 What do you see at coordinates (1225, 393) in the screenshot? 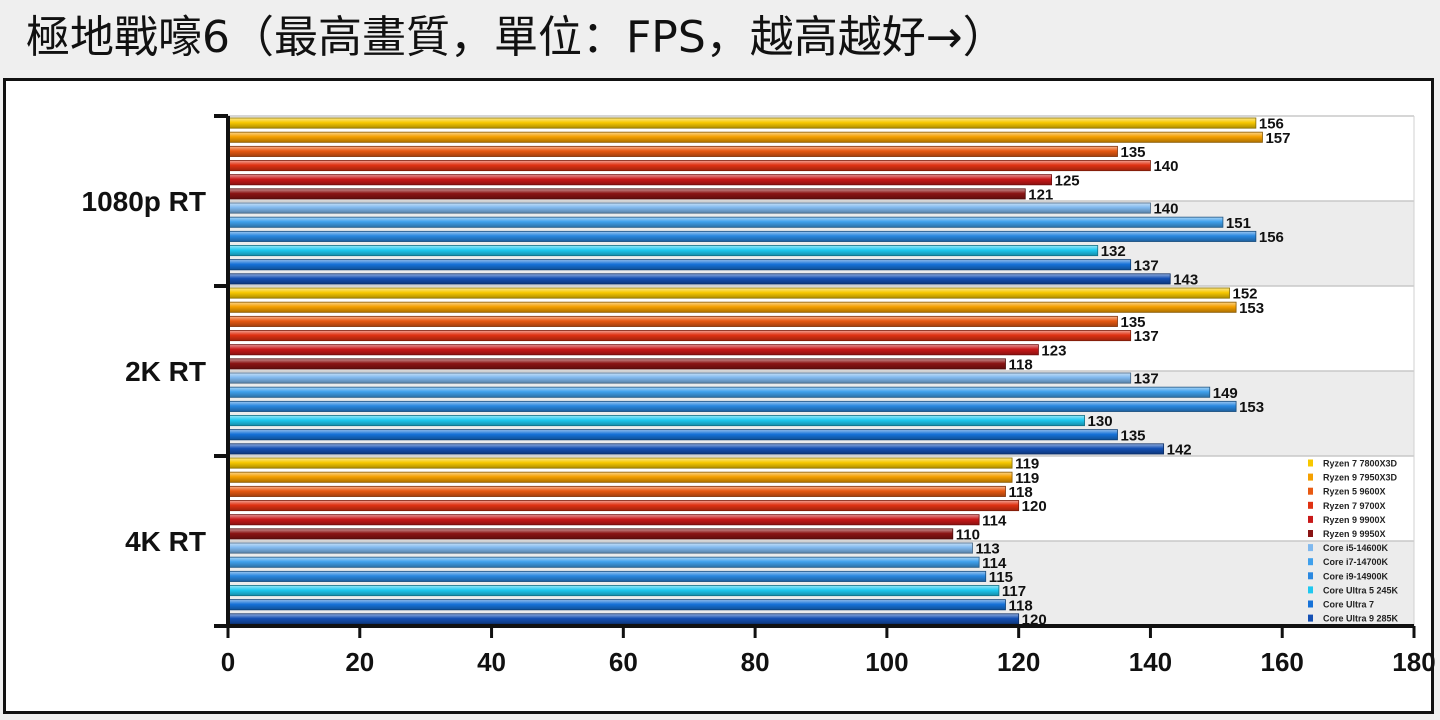
I see `value-label: 149` at bounding box center [1225, 393].